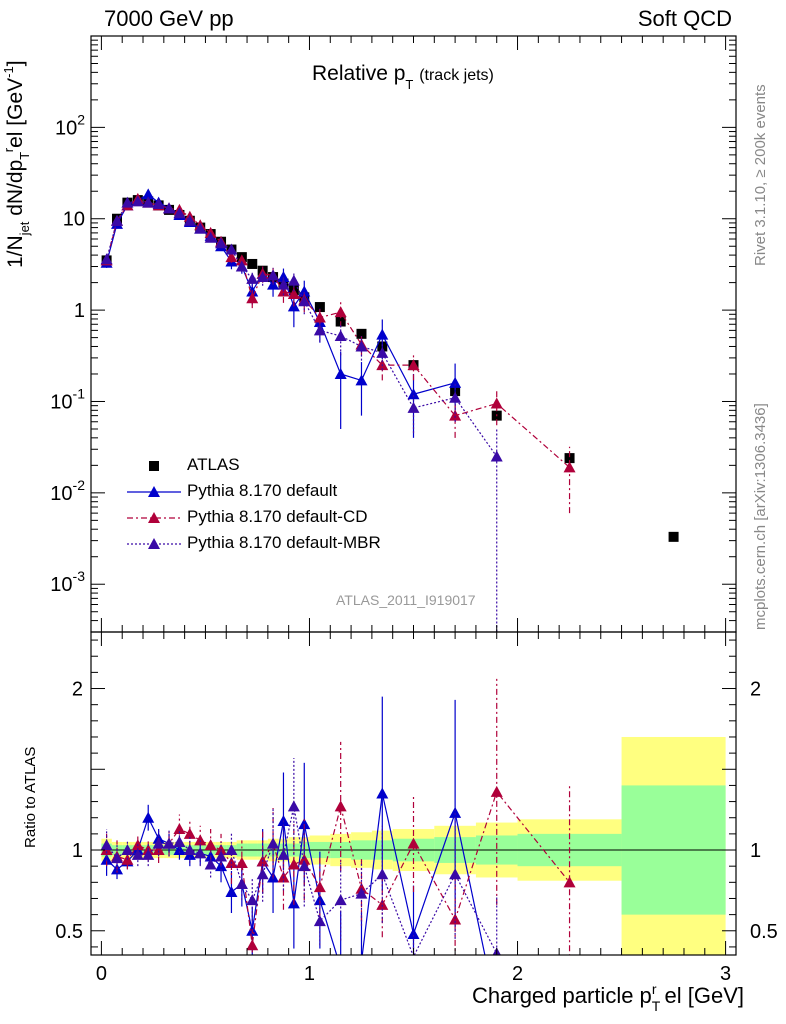 Image resolution: width=786 pixels, height=1024 pixels. I want to click on legend-label-atlas: ATLAS, so click(213, 464).